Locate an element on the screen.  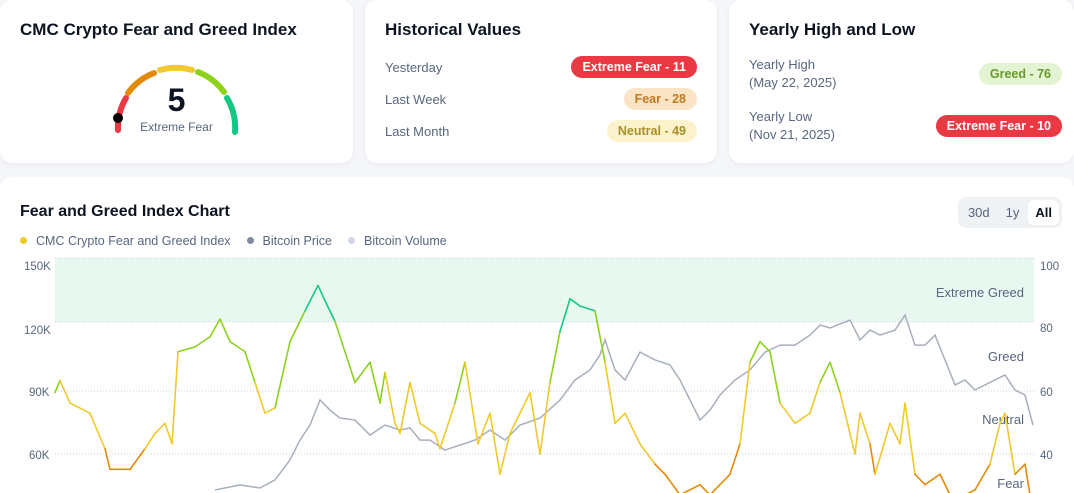
range-1y-button: 1y is located at coordinates (1012, 212).